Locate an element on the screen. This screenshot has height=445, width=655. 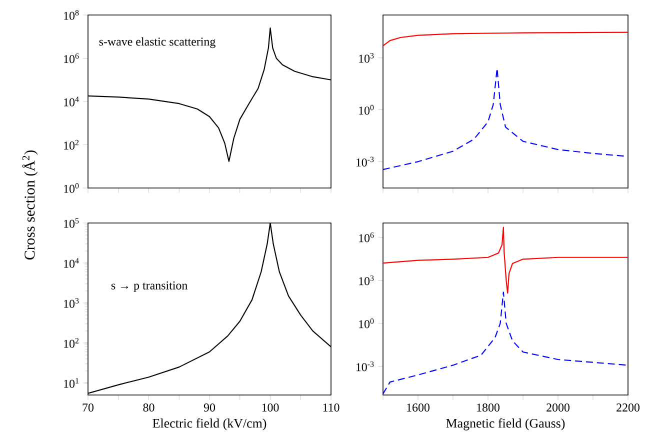
x-tick-label: 1800 is located at coordinates (488, 408).